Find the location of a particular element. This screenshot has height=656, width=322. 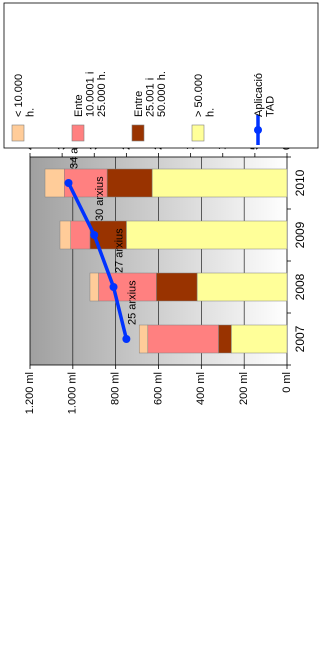

left-axis-tick-label: 200 ml is located at coordinates (244, 388).